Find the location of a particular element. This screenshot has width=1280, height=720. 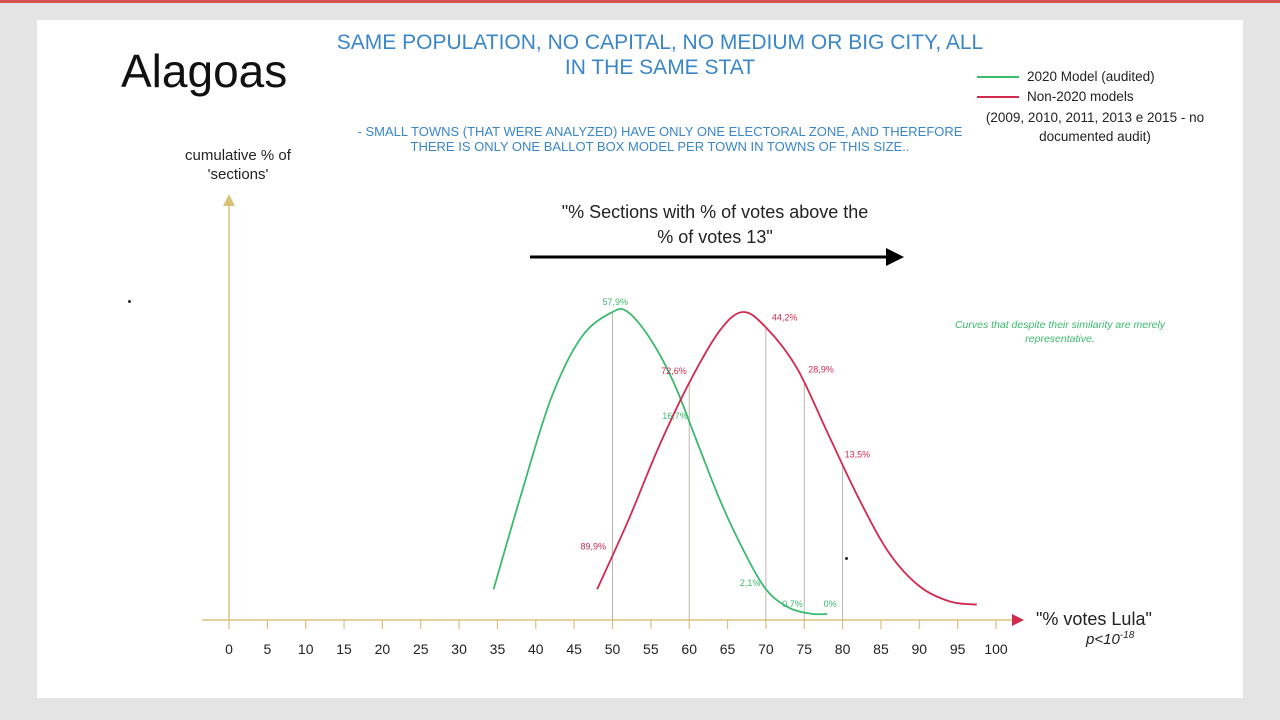

x-tick-label: 30 is located at coordinates (459, 649).